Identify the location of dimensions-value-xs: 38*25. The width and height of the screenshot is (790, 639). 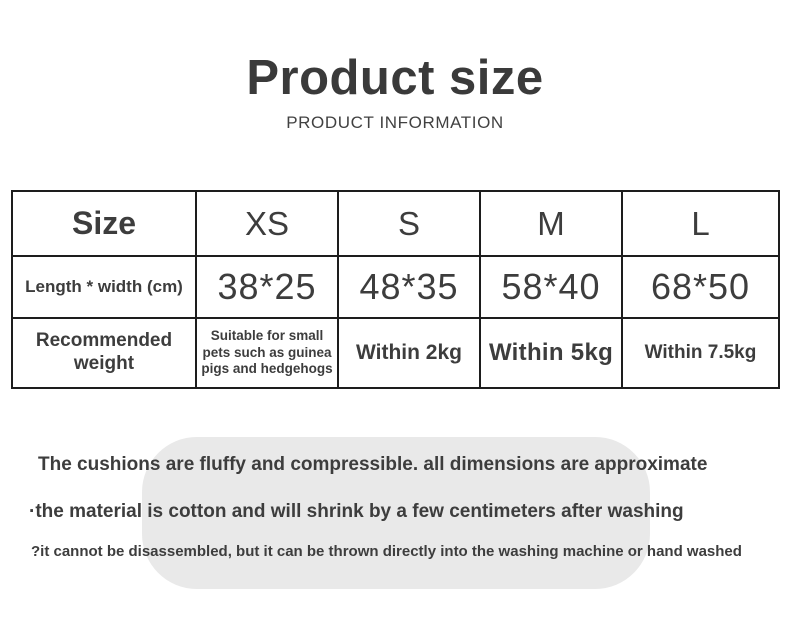
(267, 287).